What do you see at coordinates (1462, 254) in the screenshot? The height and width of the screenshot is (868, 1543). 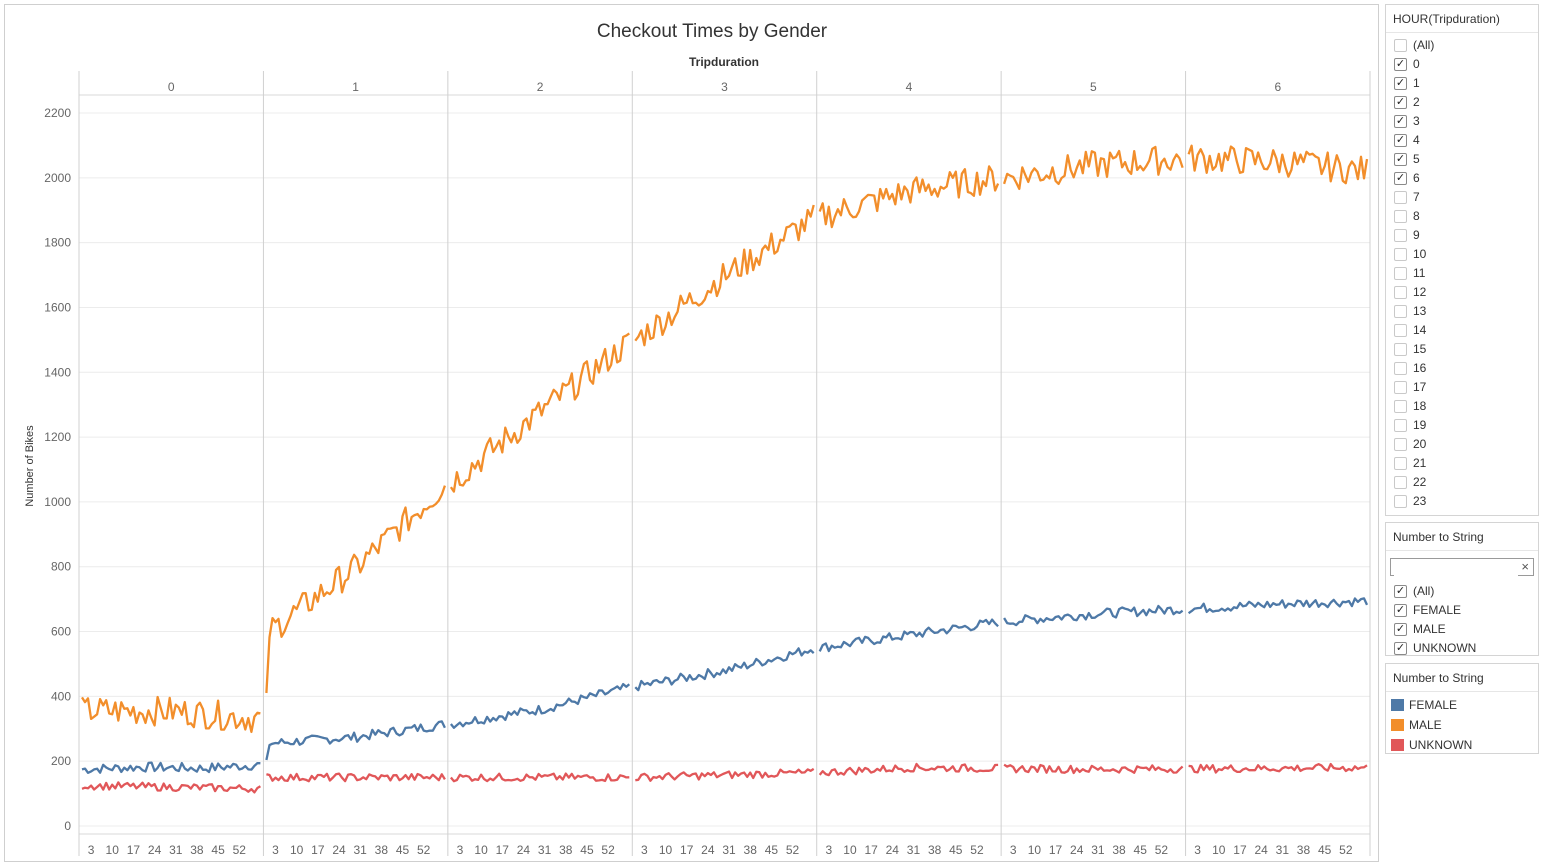 I see `hour-filter-item: 10` at bounding box center [1462, 254].